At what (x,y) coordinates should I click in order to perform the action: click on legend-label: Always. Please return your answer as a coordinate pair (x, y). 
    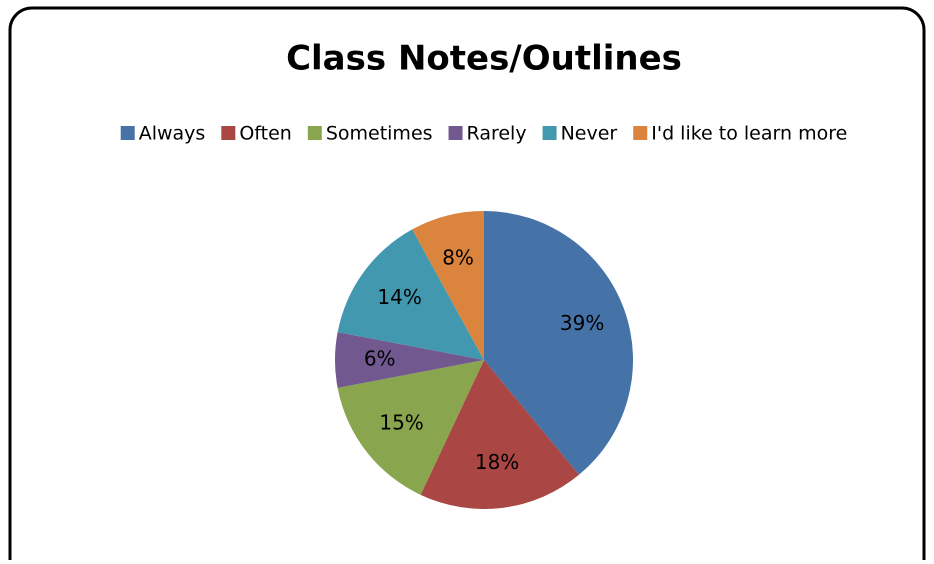
    Looking at the image, I should click on (172, 134).